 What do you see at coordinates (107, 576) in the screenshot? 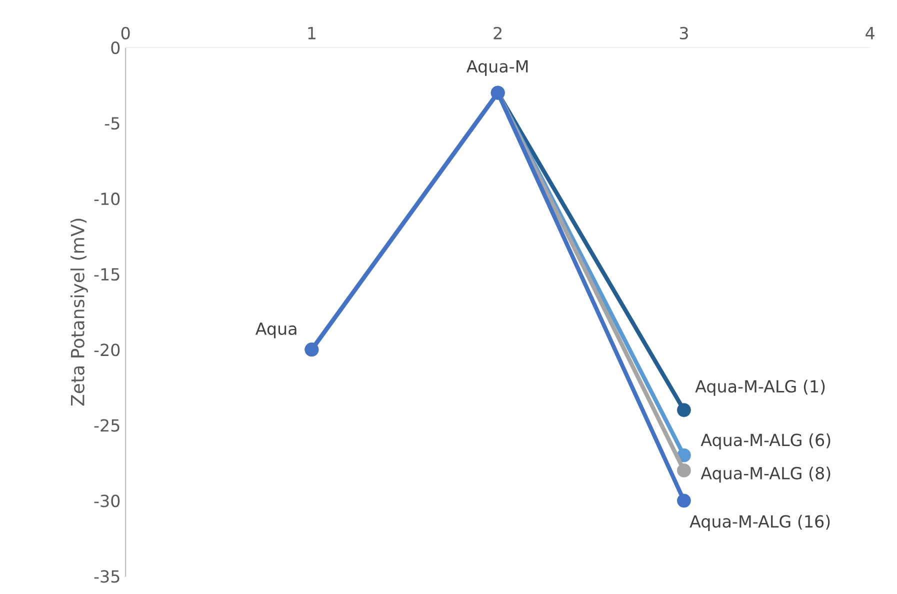
I see `y-tick-label: -35` at bounding box center [107, 576].